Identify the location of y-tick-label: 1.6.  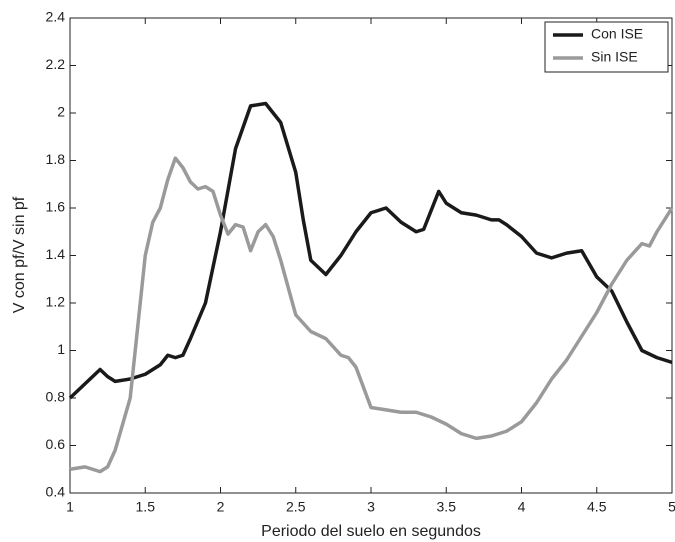
(56, 207).